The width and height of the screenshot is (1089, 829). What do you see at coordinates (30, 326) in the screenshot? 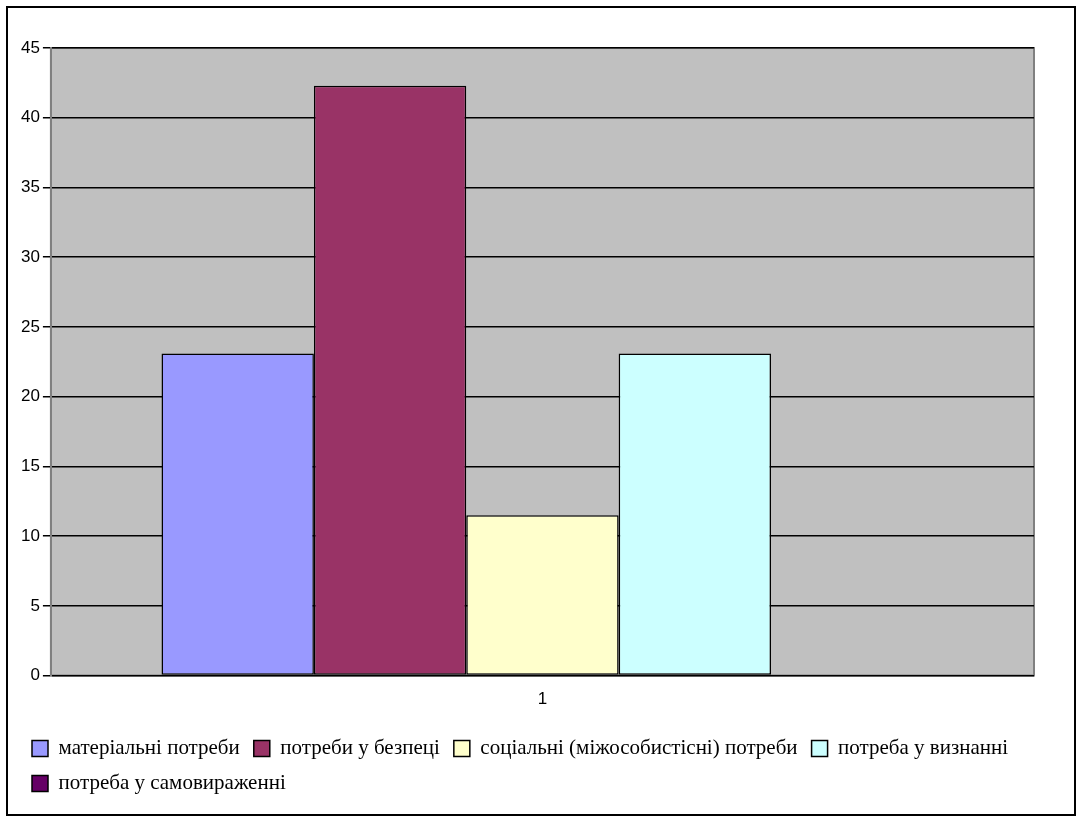
I see `y-tick-label: 25` at bounding box center [30, 326].